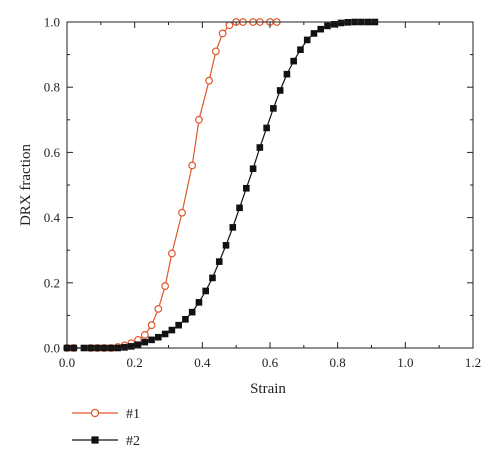 Image resolution: width=500 pixels, height=463 pixels. I want to click on x-tick-label: 0.4, so click(202, 362).